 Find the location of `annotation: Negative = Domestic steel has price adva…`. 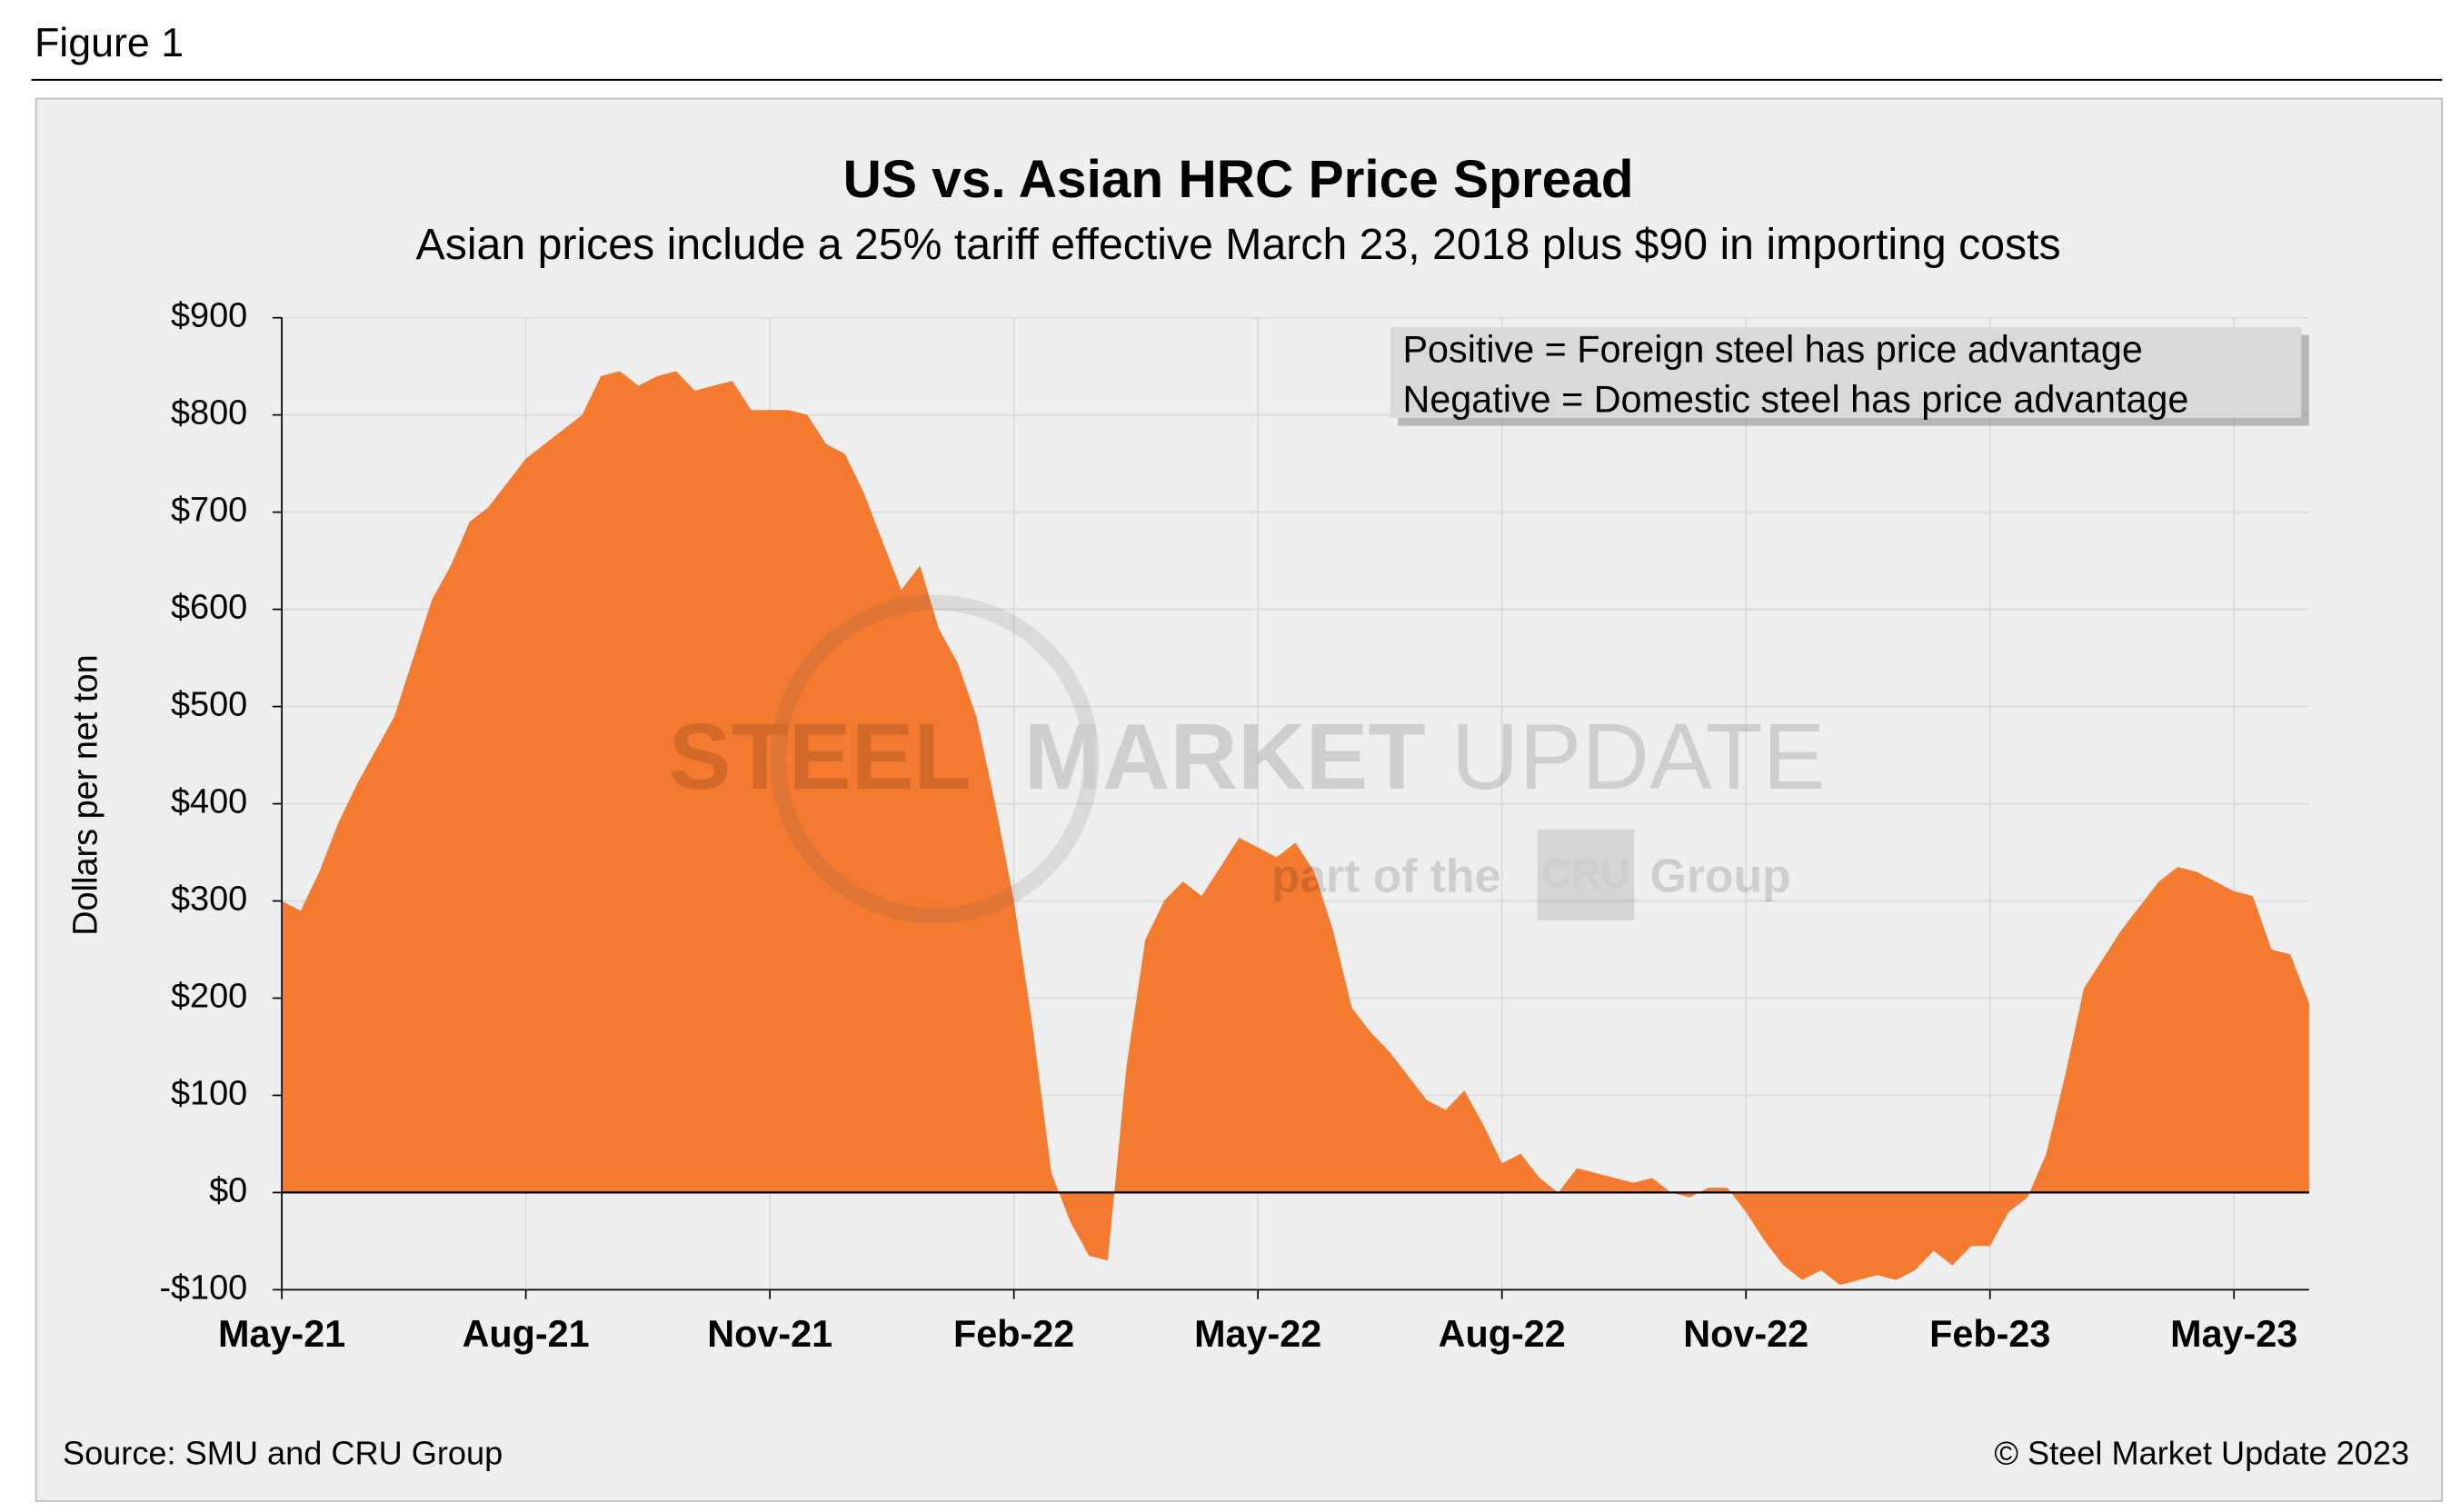

annotation: Negative = Domestic steel has price adva… is located at coordinates (1795, 400).